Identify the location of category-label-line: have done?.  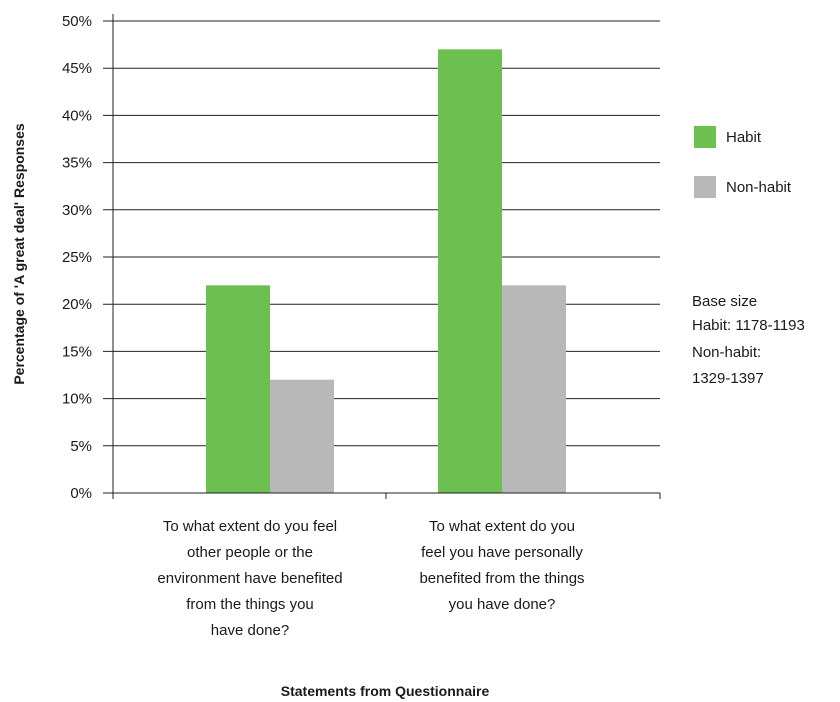
(250, 630).